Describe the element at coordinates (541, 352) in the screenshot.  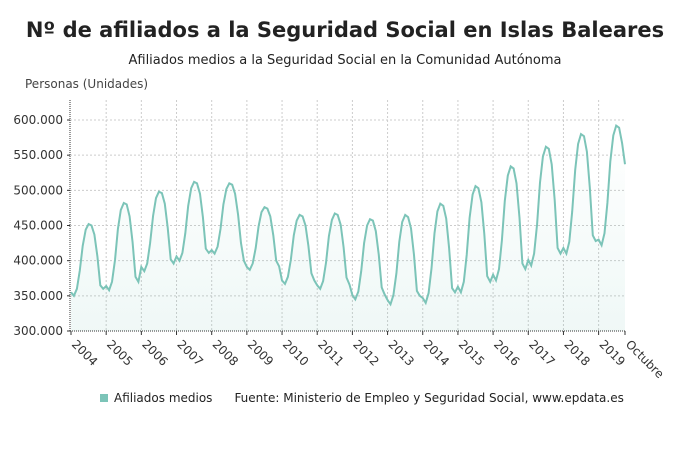
I see `x-tick-label: 2017` at that location.